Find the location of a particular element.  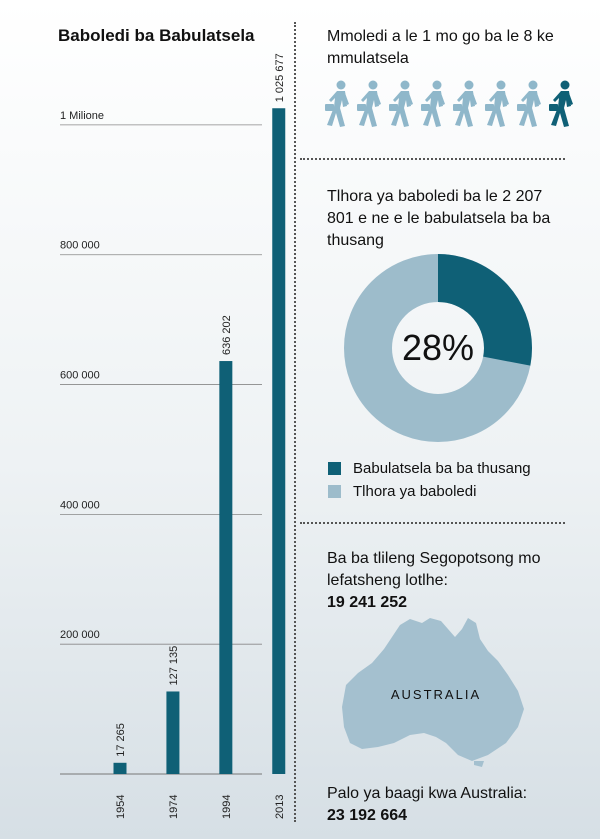

donut-slice-helpers is located at coordinates (438, 348).